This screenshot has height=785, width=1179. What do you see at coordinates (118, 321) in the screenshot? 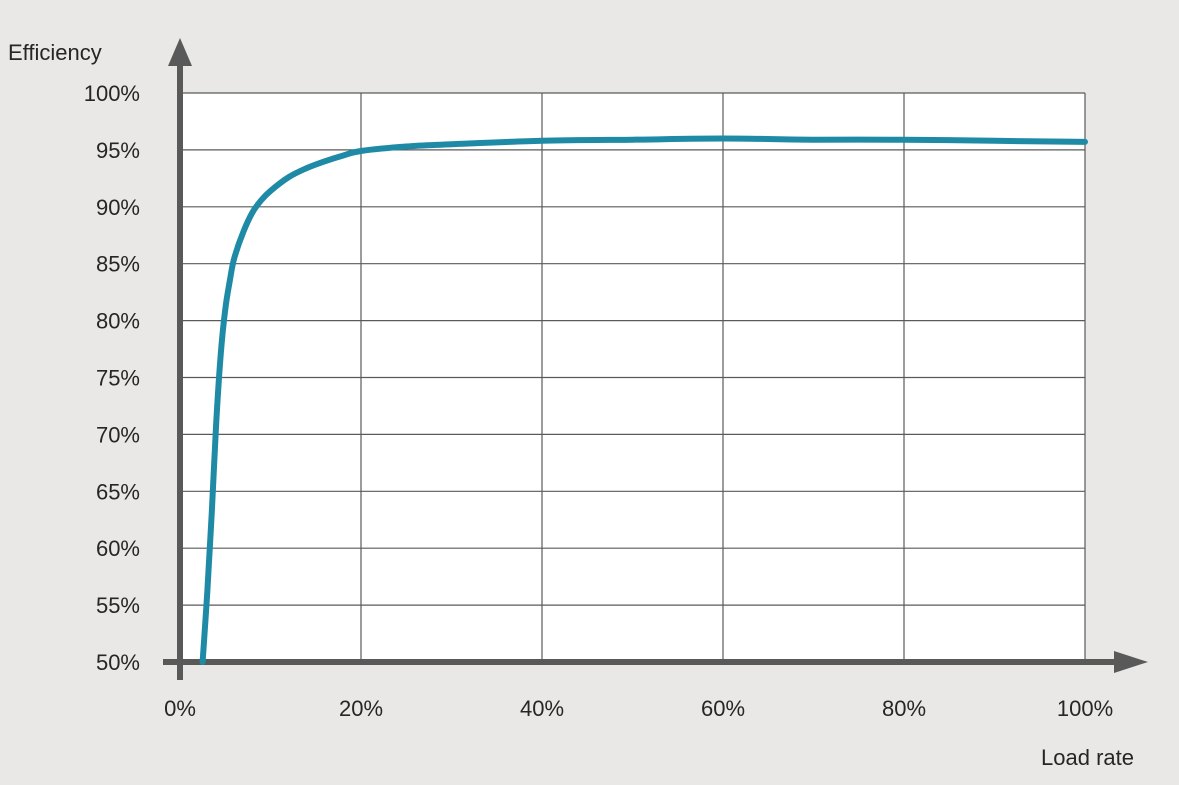
I see `y-tick-label: 80%` at bounding box center [118, 321].